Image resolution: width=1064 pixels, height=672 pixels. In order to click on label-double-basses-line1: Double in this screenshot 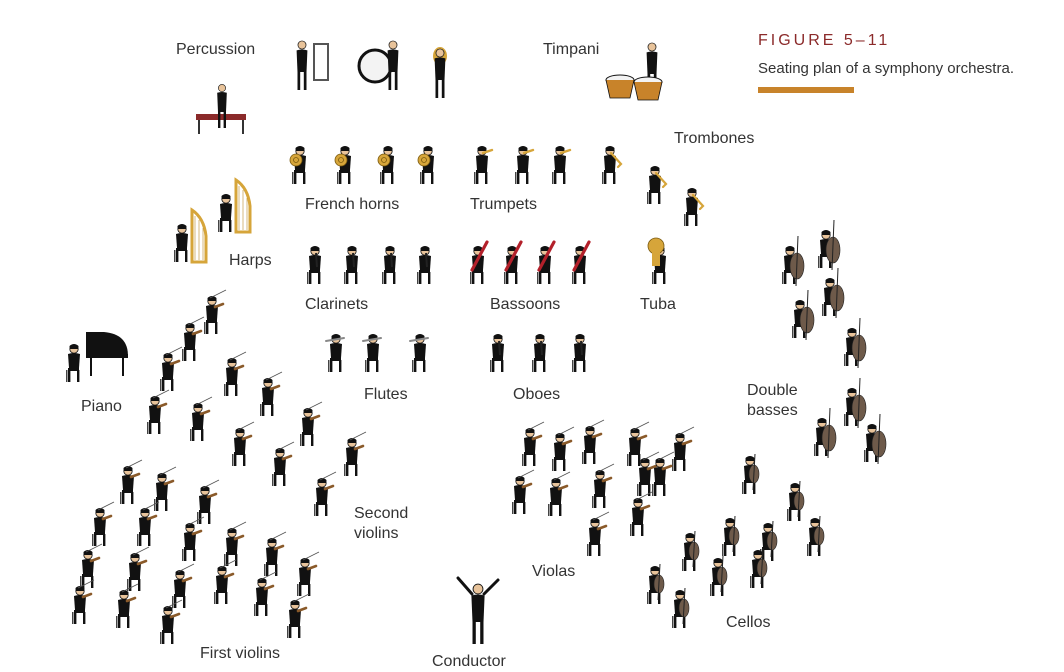, I will do `click(772, 390)`.